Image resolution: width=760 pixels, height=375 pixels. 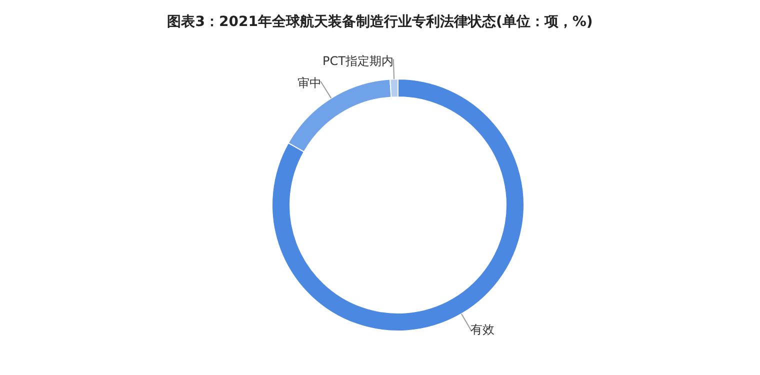 What do you see at coordinates (358, 61) in the screenshot?
I see `slice-label: PCT指定期内` at bounding box center [358, 61].